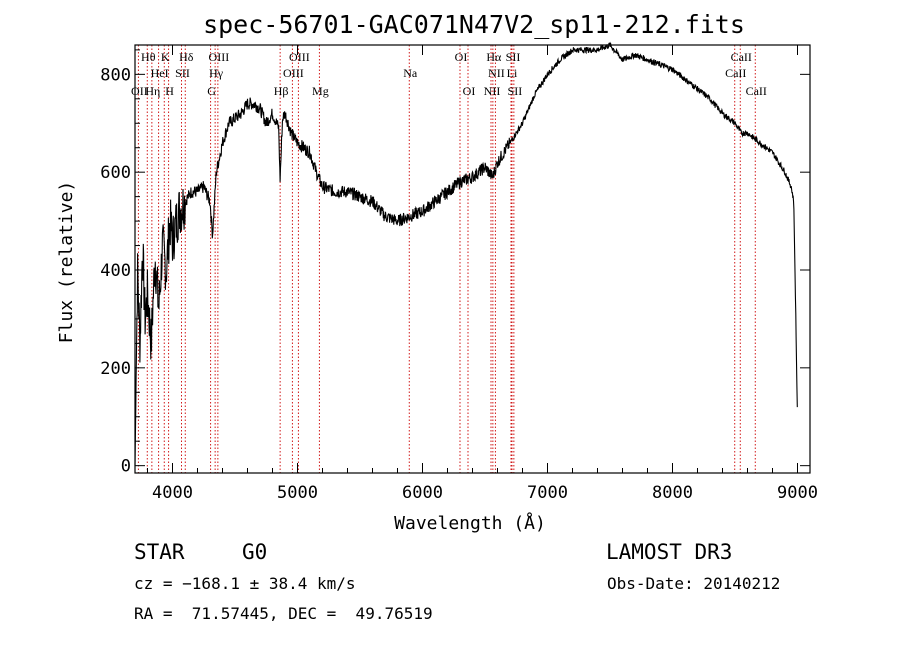  I want to click on x-axis-label: Wavelength (Å), so click(470, 523).